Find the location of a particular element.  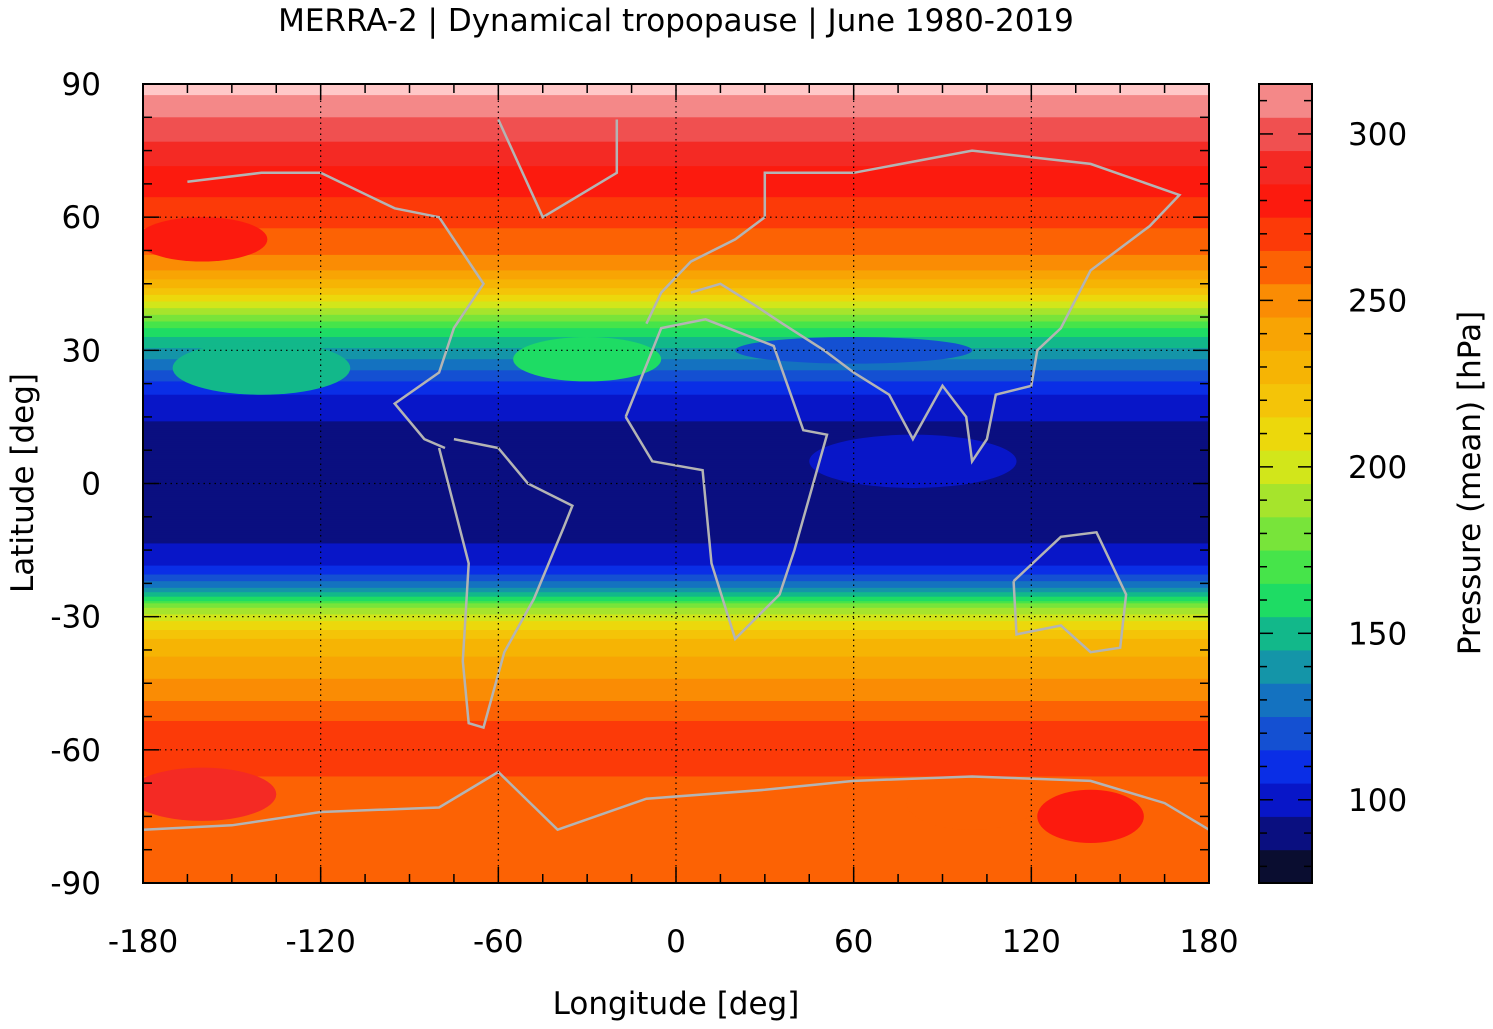

antarctic-orange is located at coordinates (972, 803).